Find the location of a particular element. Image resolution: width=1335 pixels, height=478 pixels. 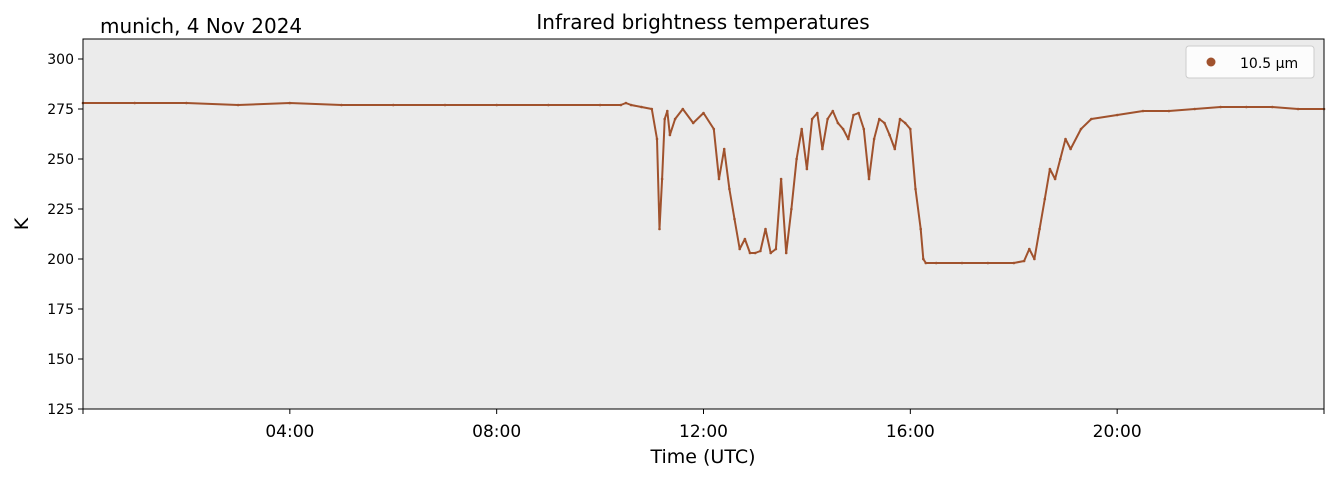

legend: 10.5 µm is located at coordinates (1250, 62).